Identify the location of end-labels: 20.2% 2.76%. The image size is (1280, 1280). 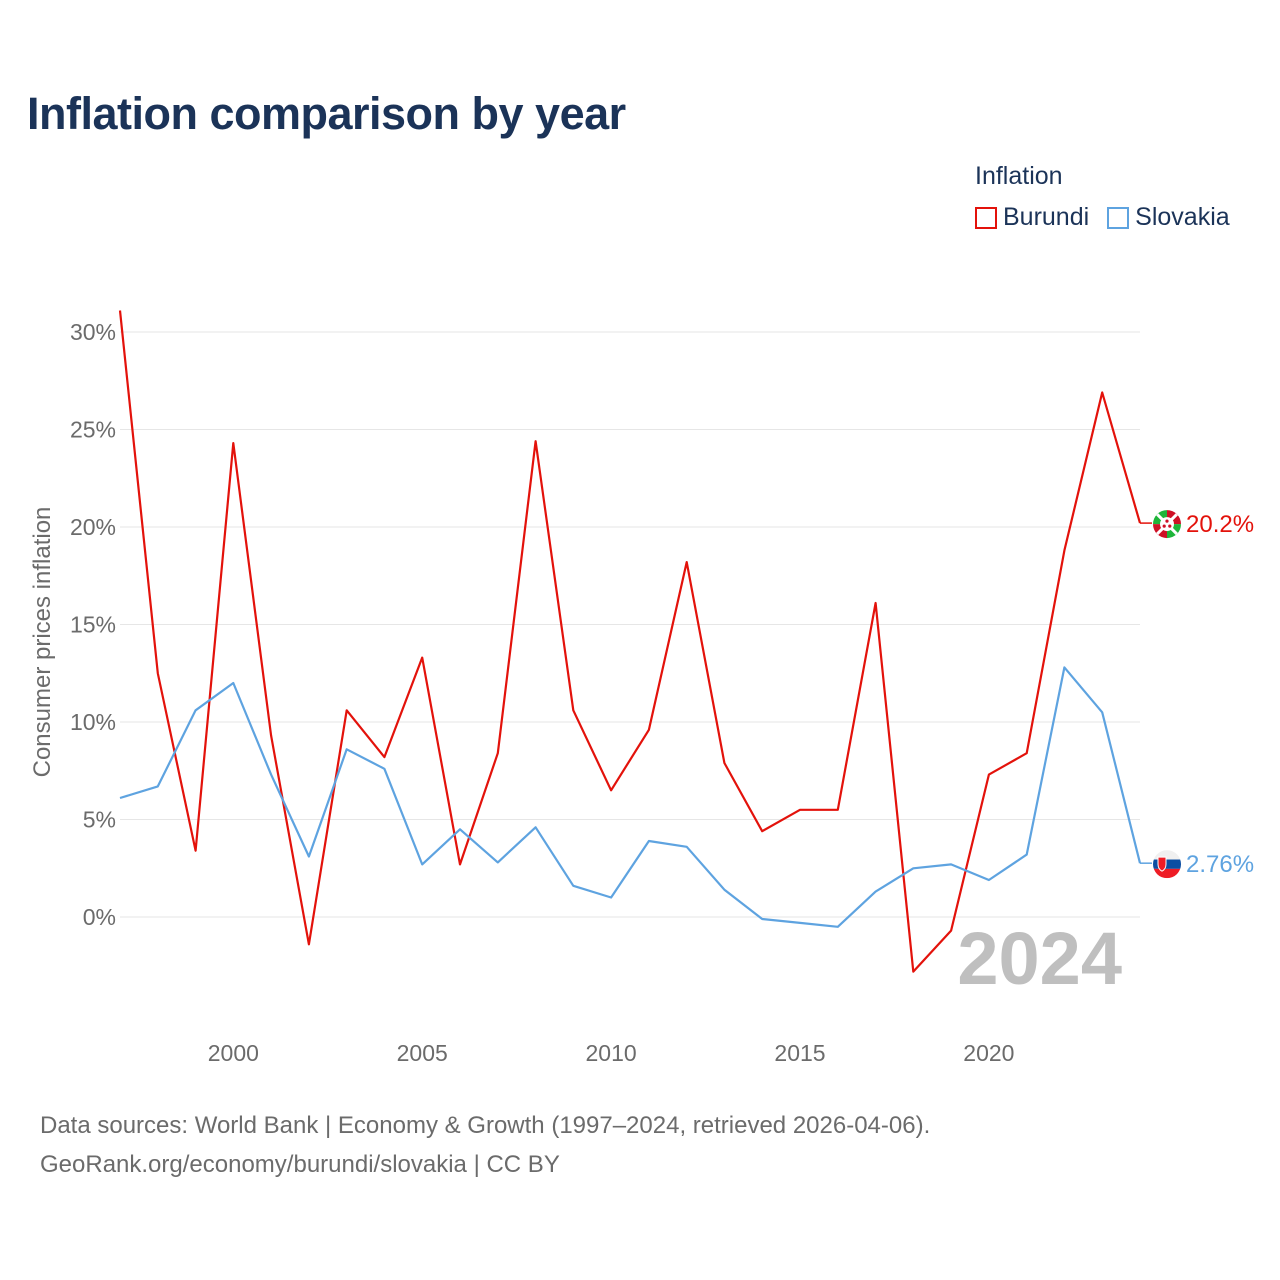
(1197, 694).